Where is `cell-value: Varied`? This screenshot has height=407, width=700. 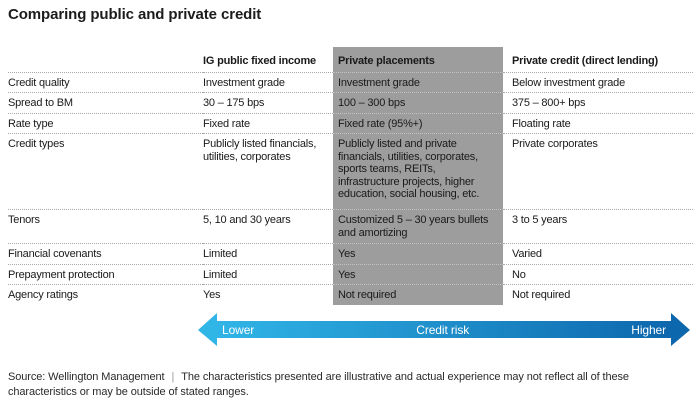
cell-value: Varied is located at coordinates (598, 253).